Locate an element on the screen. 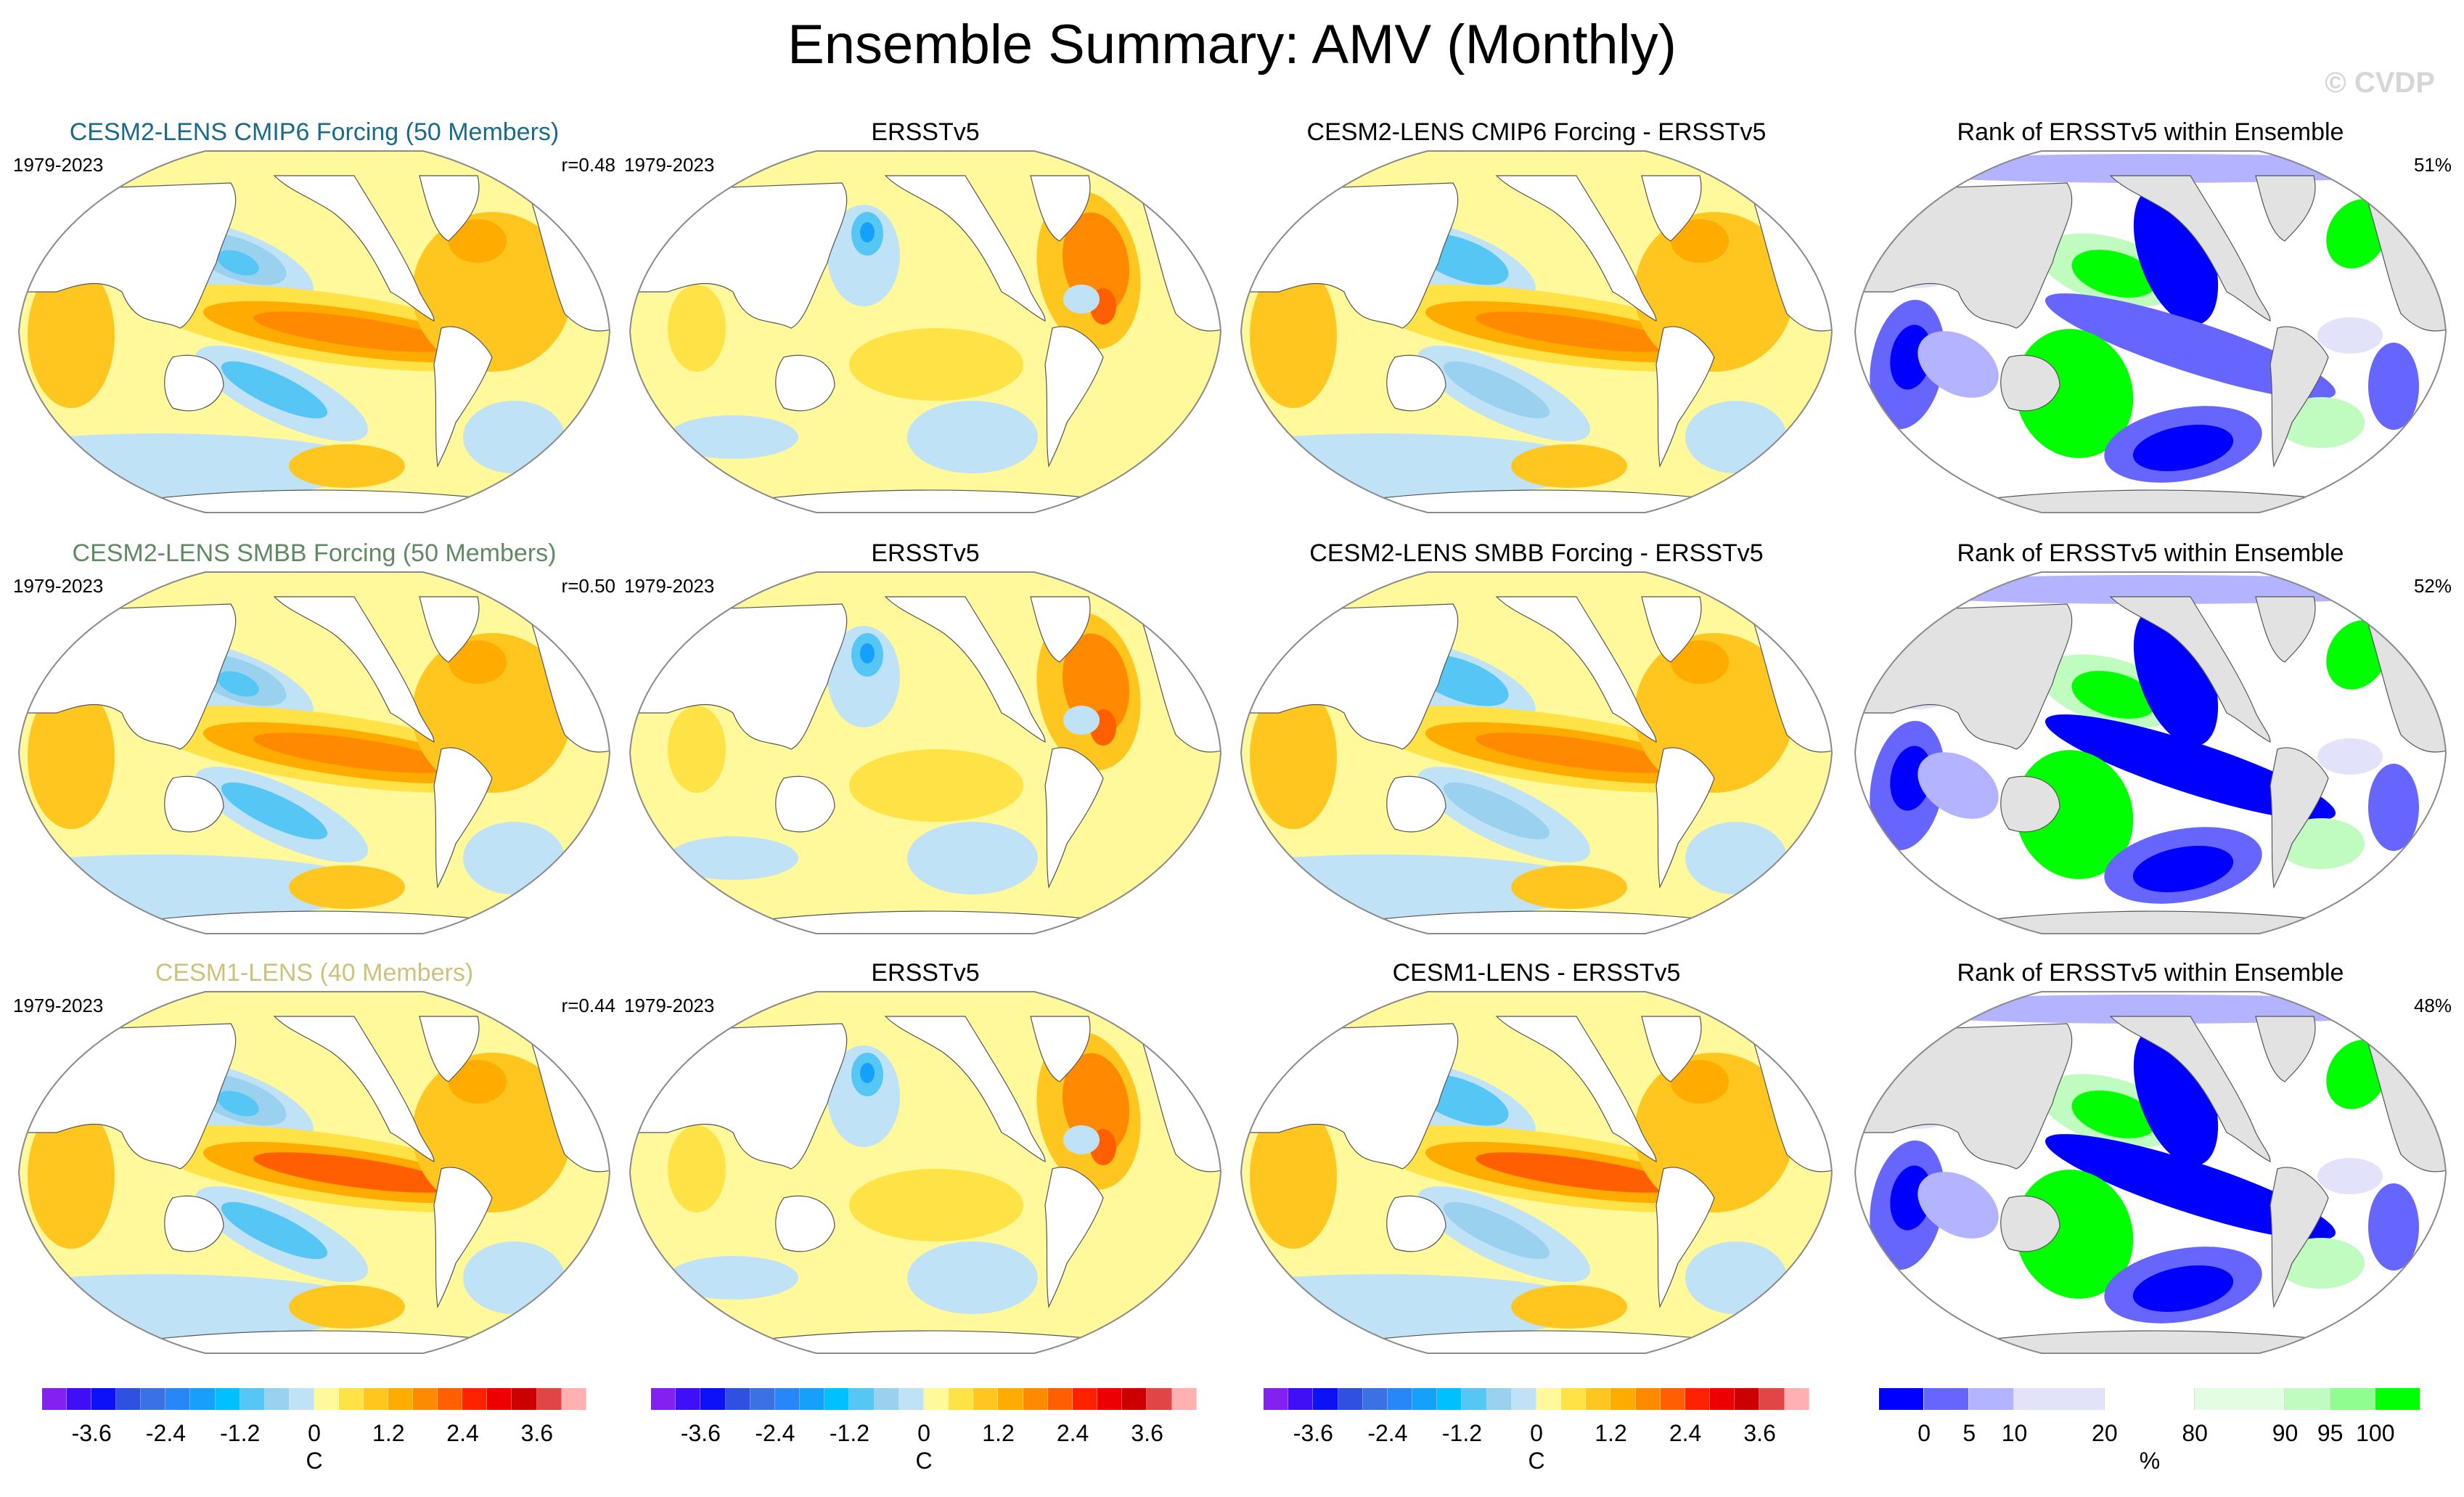 This screenshot has height=1497, width=2464. panel-title: Rank of ERSSTv5 within Ensemble is located at coordinates (2150, 132).